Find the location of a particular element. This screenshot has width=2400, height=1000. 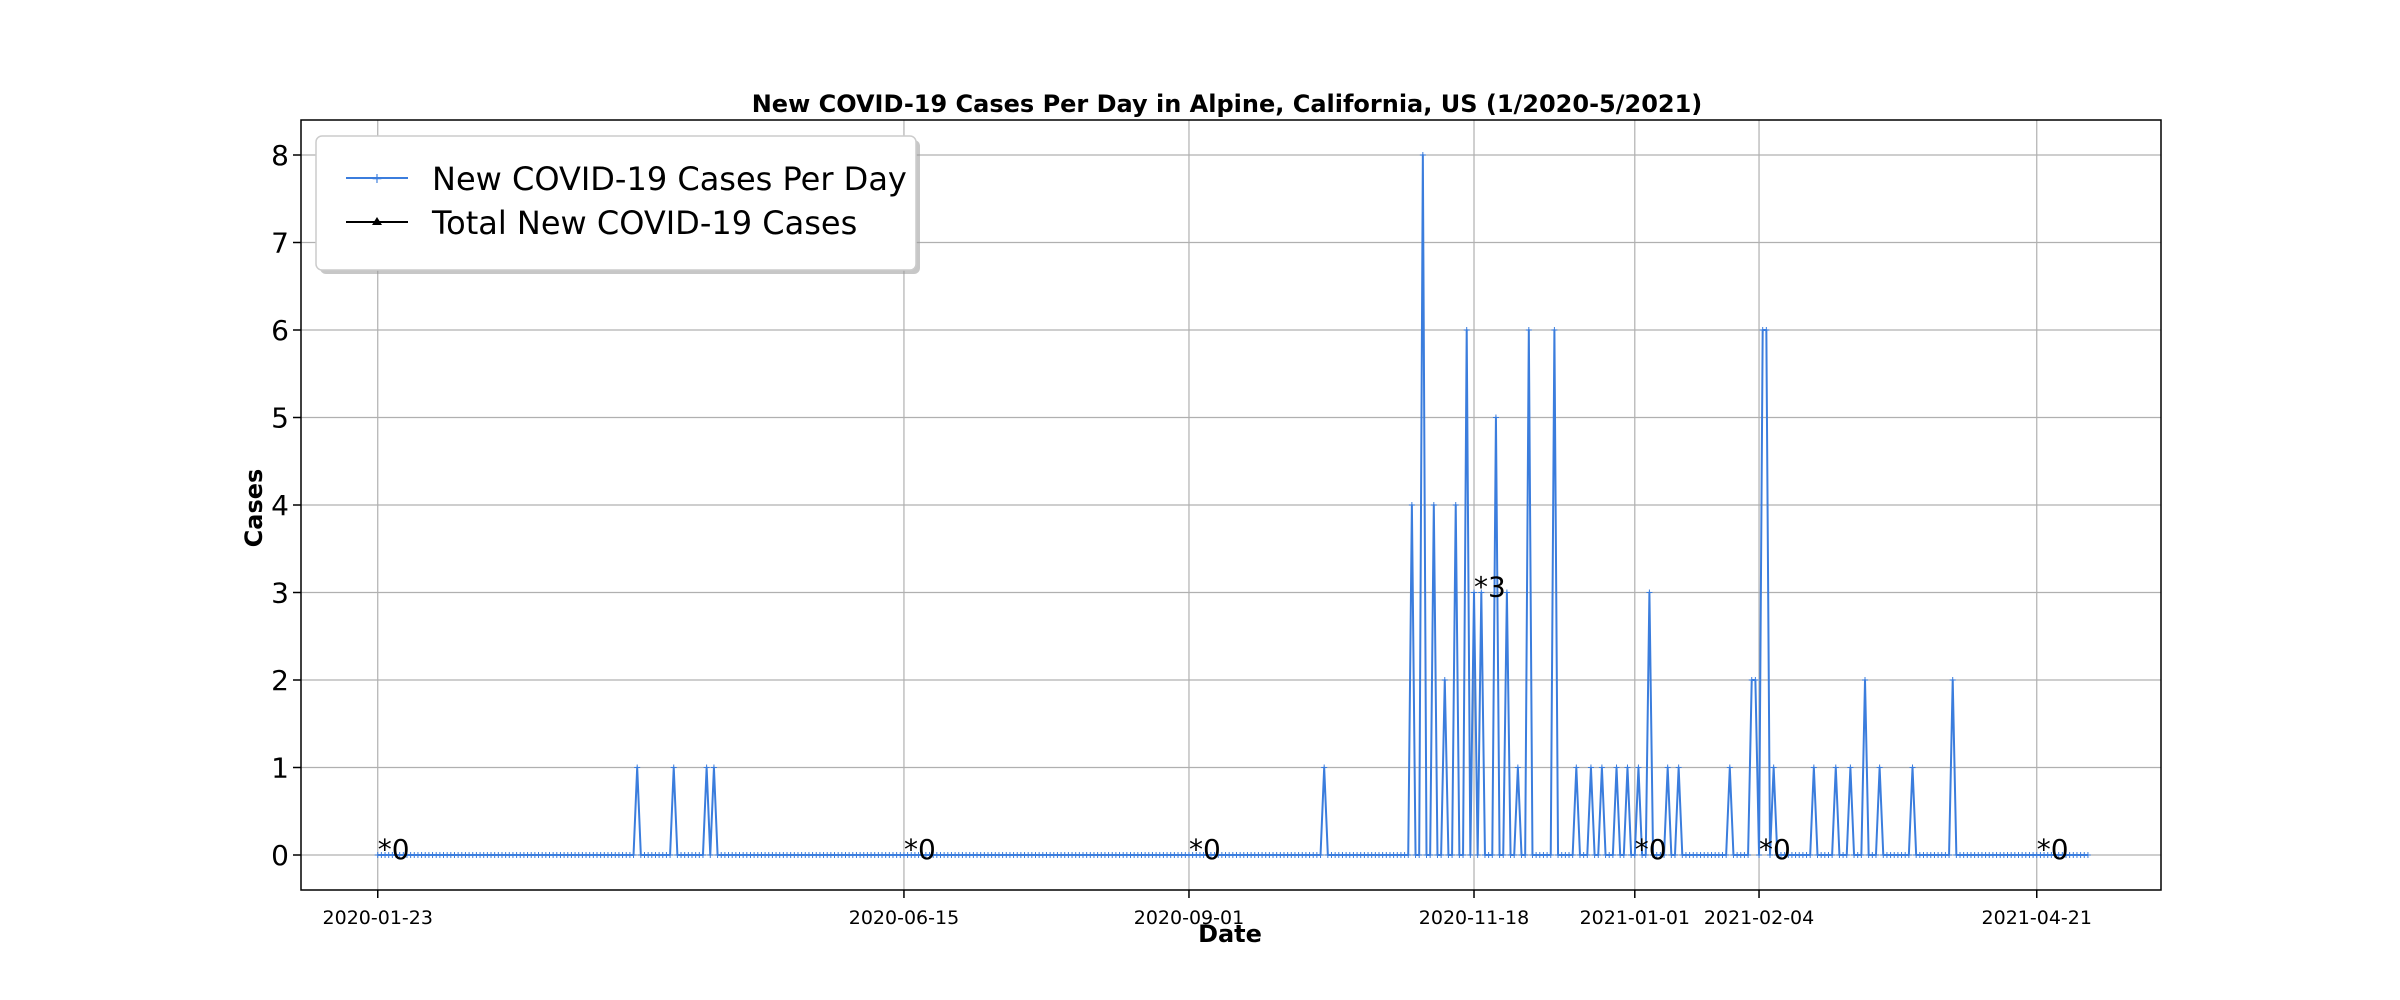

x-tick-label-2020-01-23: 2020-01-23 is located at coordinates (378, 918).